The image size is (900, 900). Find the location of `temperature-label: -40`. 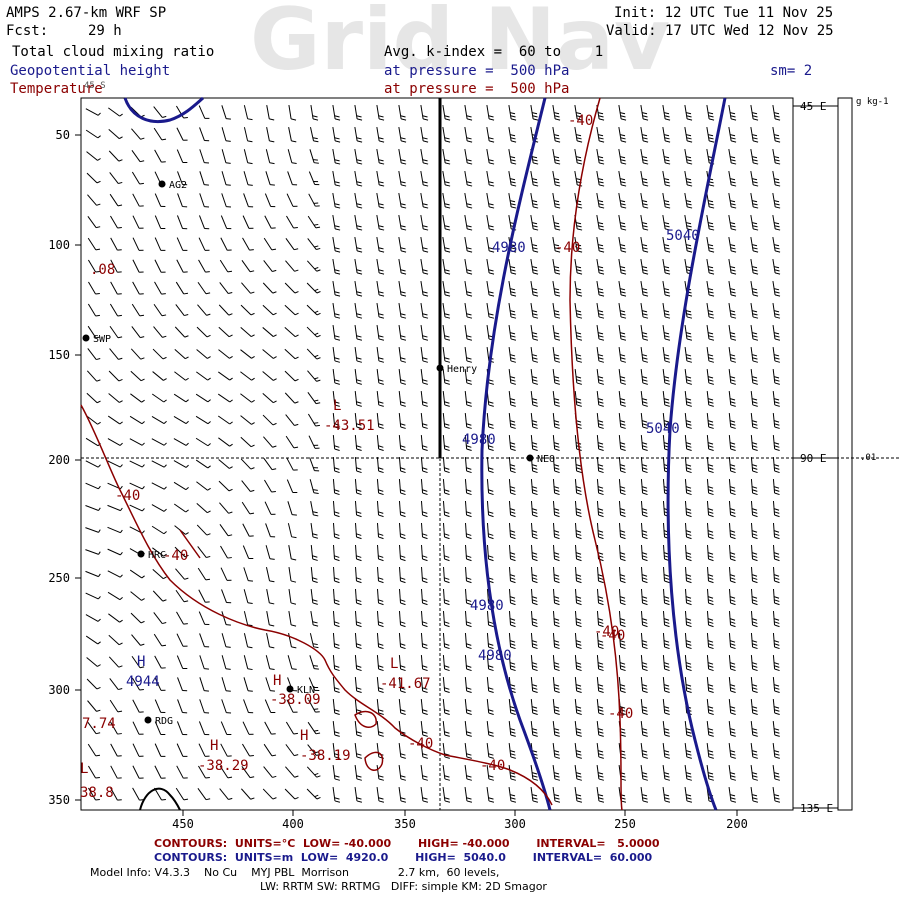

temperature-label: -40 is located at coordinates (606, 632).